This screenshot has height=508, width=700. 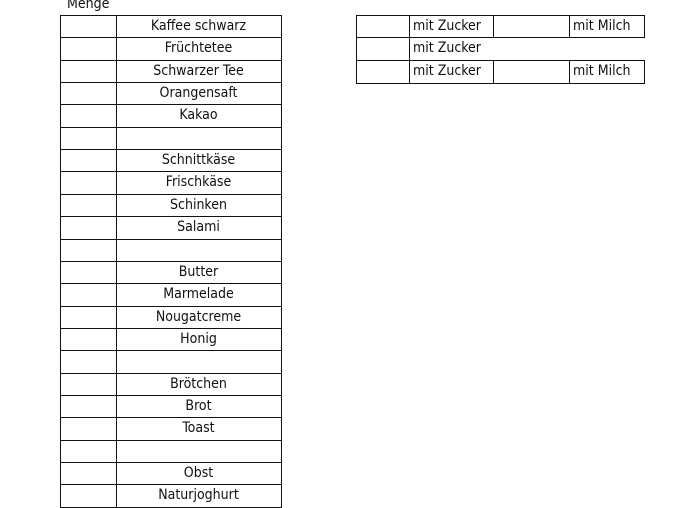 What do you see at coordinates (198, 71) in the screenshot?
I see `item-name: Schwarzer Tee` at bounding box center [198, 71].